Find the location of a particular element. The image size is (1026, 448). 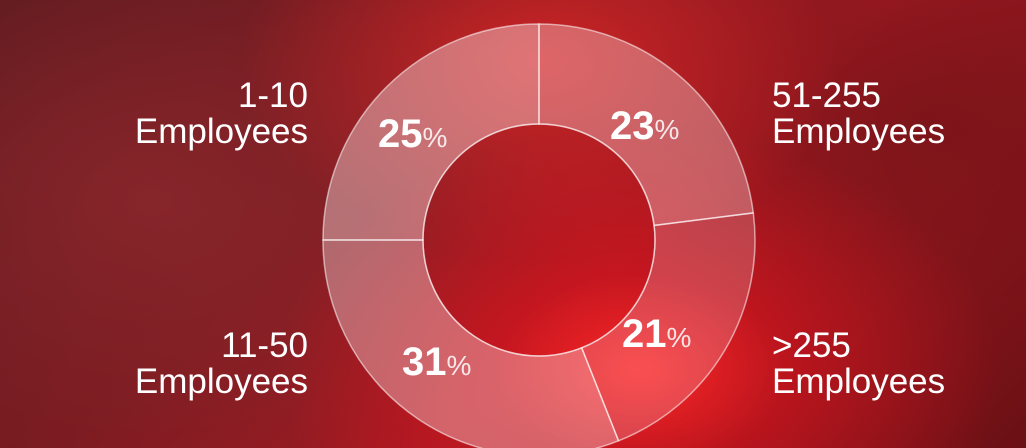

slice-value-label-1-10: 25% is located at coordinates (412, 134).